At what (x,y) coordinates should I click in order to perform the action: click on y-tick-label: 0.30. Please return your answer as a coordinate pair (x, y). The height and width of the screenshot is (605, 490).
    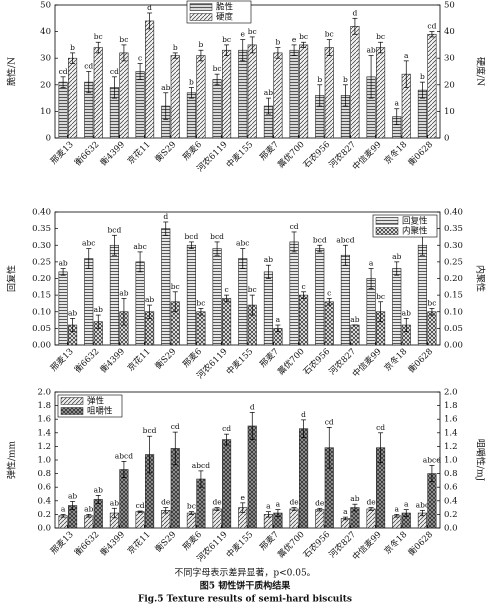
    Looking at the image, I should click on (41, 246).